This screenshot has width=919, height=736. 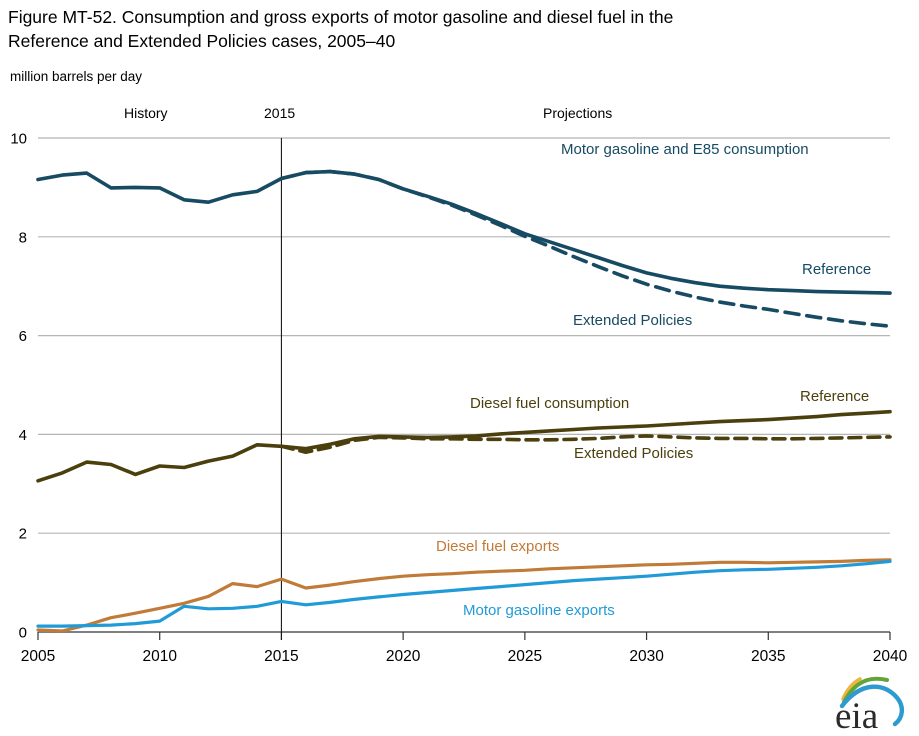 I want to click on y-tick-label-8: 8, so click(x=23, y=237).